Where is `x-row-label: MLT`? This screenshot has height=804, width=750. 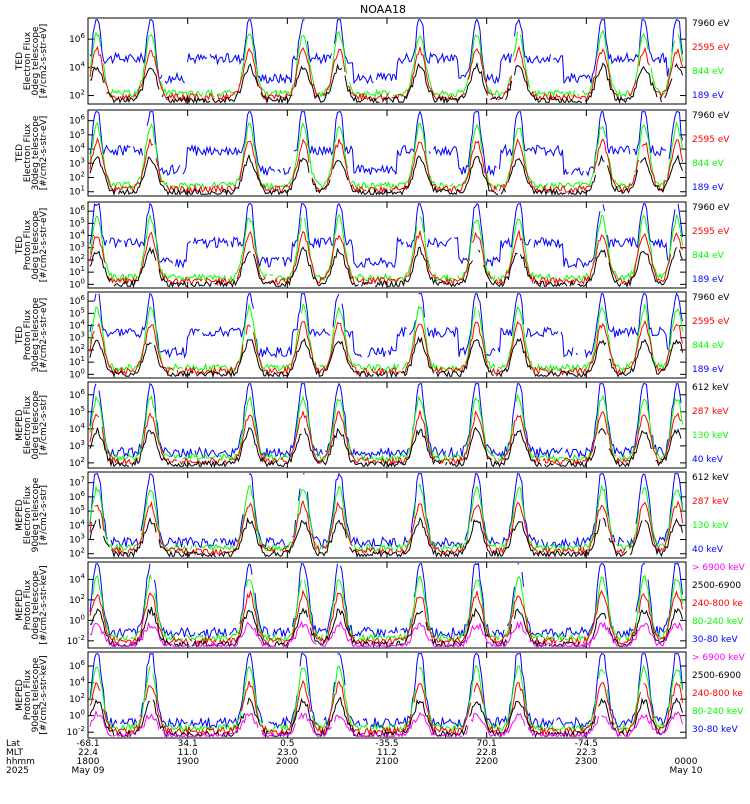
x-row-label: MLT is located at coordinates (15, 753).